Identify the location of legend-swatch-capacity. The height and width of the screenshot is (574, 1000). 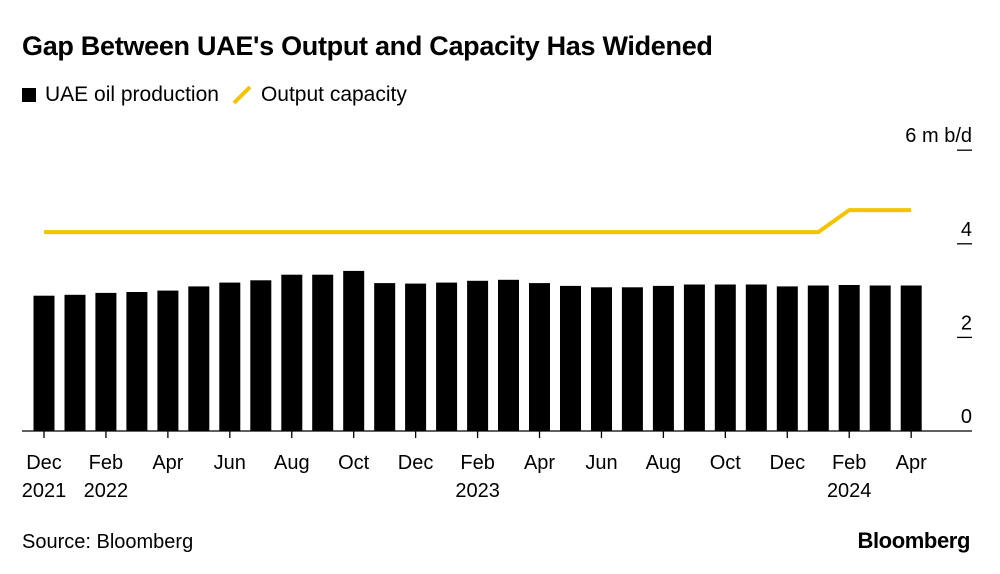
(242, 95).